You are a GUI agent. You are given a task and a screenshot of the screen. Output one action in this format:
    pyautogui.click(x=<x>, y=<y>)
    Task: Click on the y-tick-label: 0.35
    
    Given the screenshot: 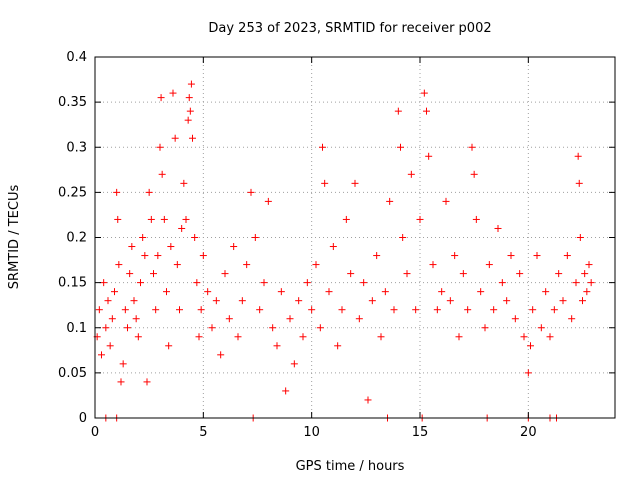 What is the action you would take?
    pyautogui.click(x=72, y=102)
    